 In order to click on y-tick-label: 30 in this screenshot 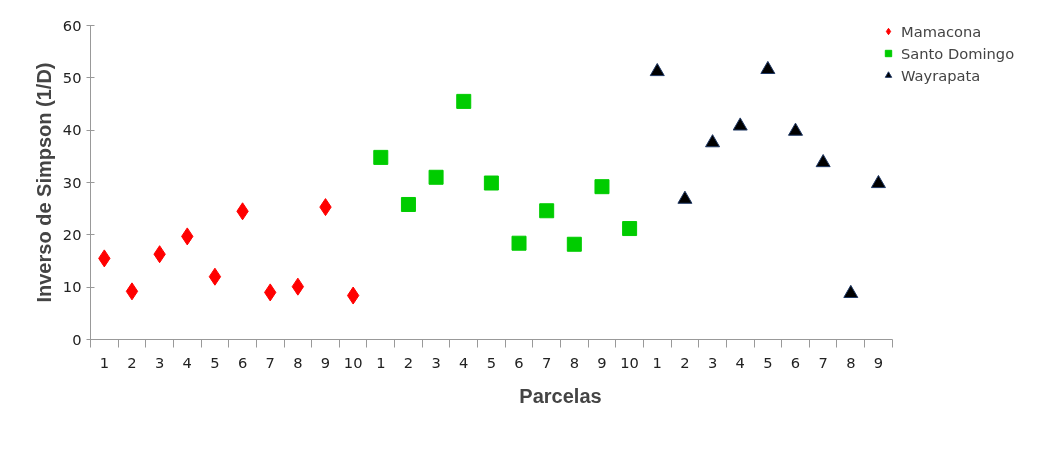, I will do `click(72, 182)`.